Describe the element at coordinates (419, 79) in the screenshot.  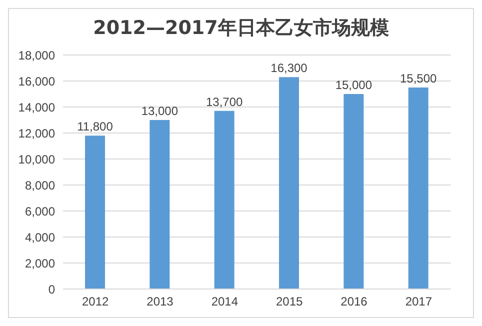
I see `data-label: 15,500` at that location.